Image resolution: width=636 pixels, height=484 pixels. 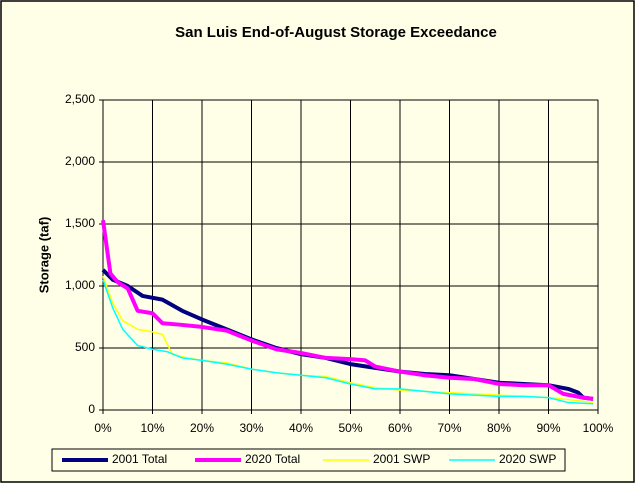 What do you see at coordinates (91, 409) in the screenshot?
I see `y-tick-label: 0` at bounding box center [91, 409].